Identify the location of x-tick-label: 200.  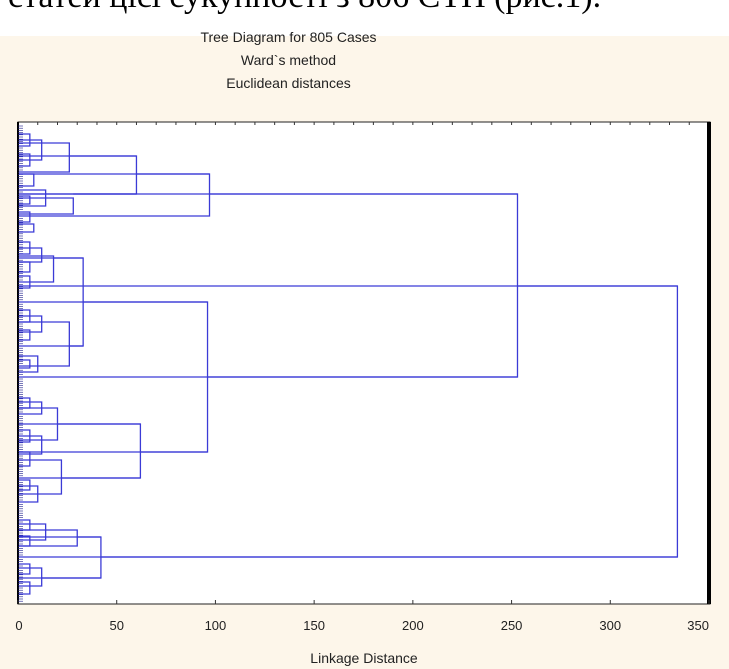
(413, 625).